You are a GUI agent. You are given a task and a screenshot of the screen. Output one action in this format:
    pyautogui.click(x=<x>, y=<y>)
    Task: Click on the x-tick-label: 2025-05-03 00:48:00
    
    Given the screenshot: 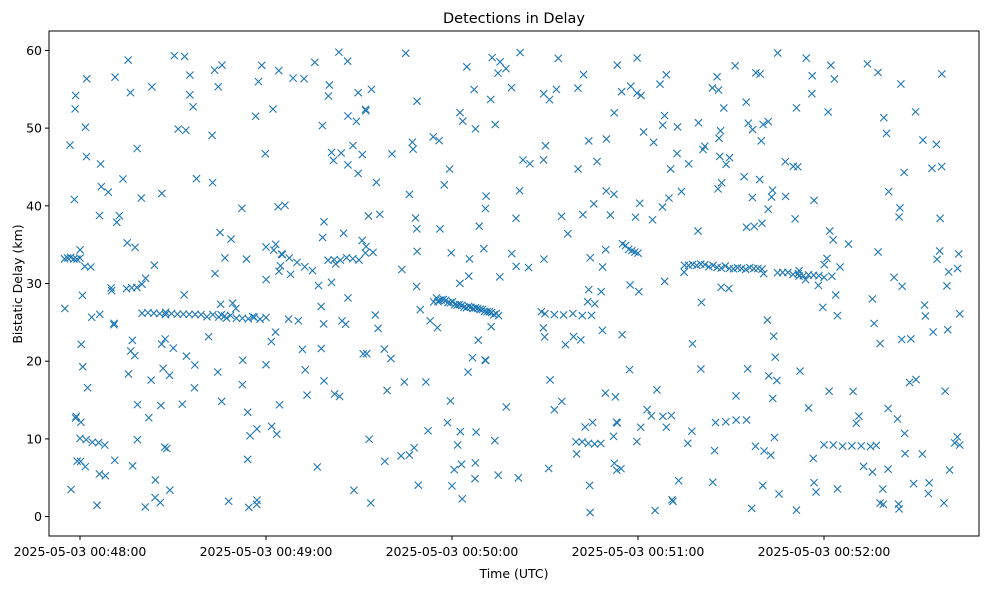 What is the action you would take?
    pyautogui.click(x=80, y=551)
    